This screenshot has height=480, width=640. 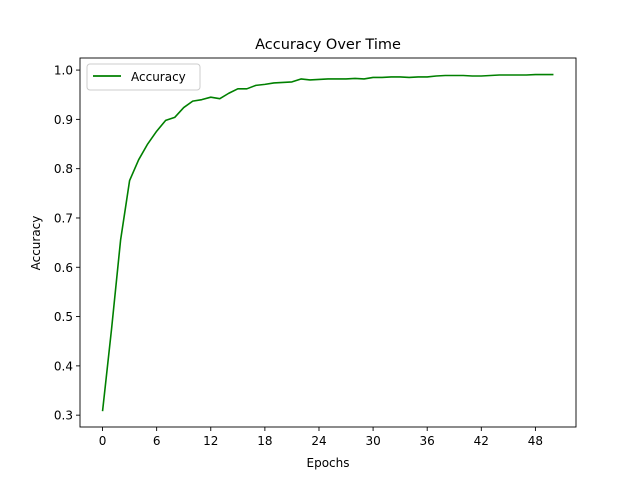 I want to click on y-axis-label: Accuracy, so click(x=36, y=243).